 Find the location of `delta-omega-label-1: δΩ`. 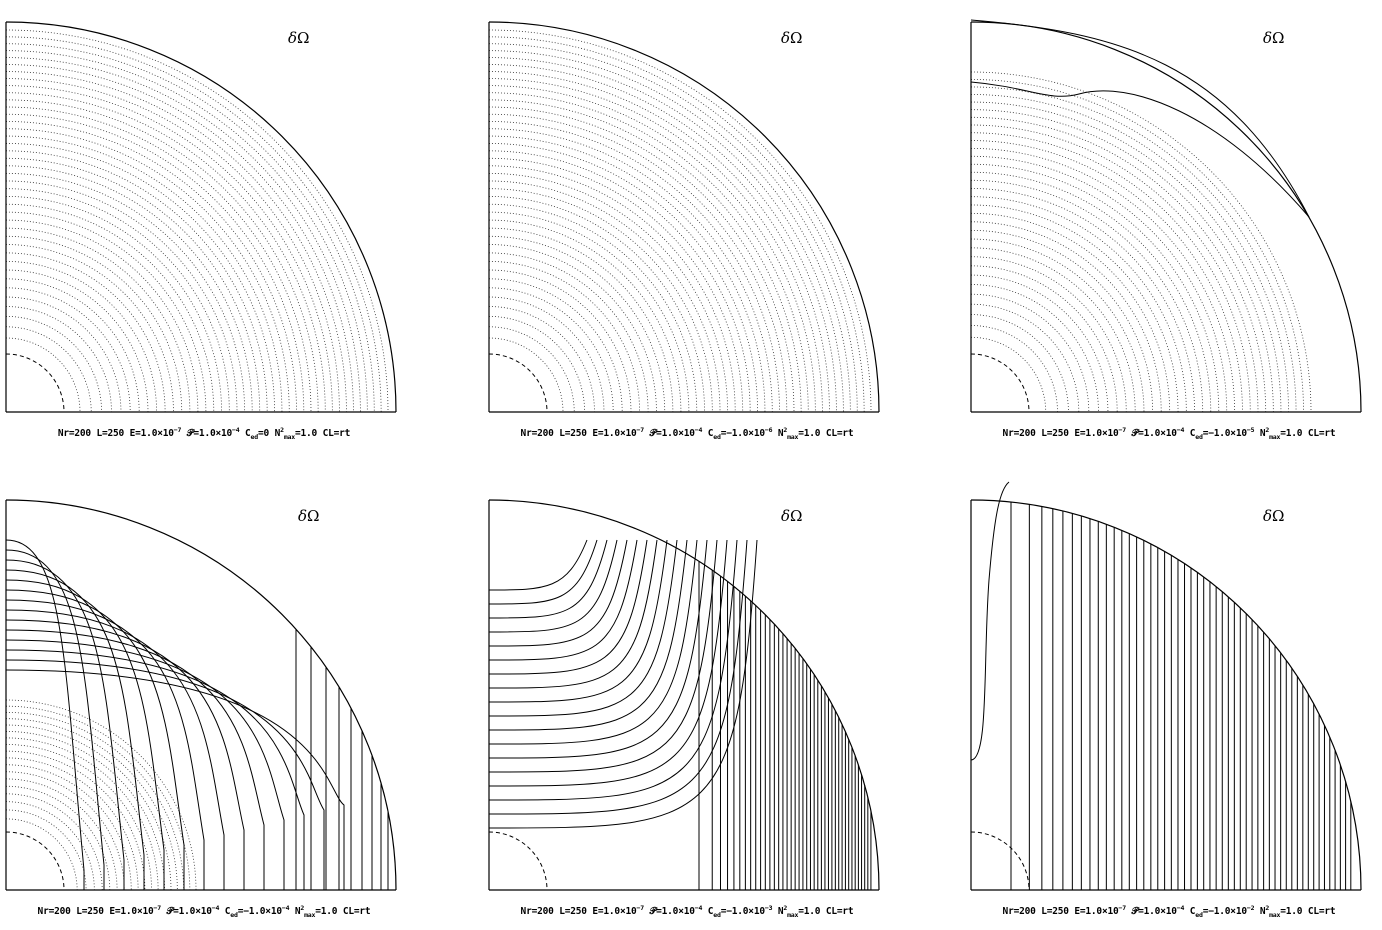

delta-omega-label-1: δΩ is located at coordinates (299, 38).